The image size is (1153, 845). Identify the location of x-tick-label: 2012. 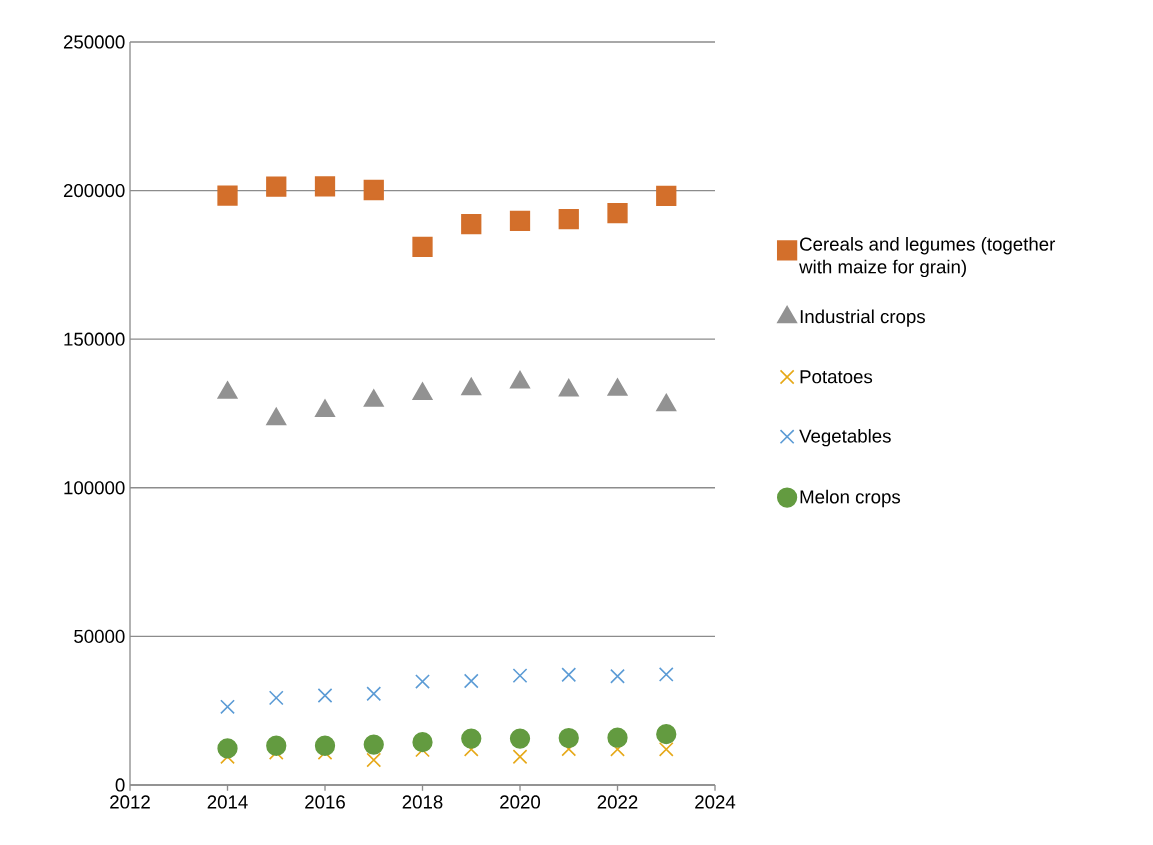
(130, 802).